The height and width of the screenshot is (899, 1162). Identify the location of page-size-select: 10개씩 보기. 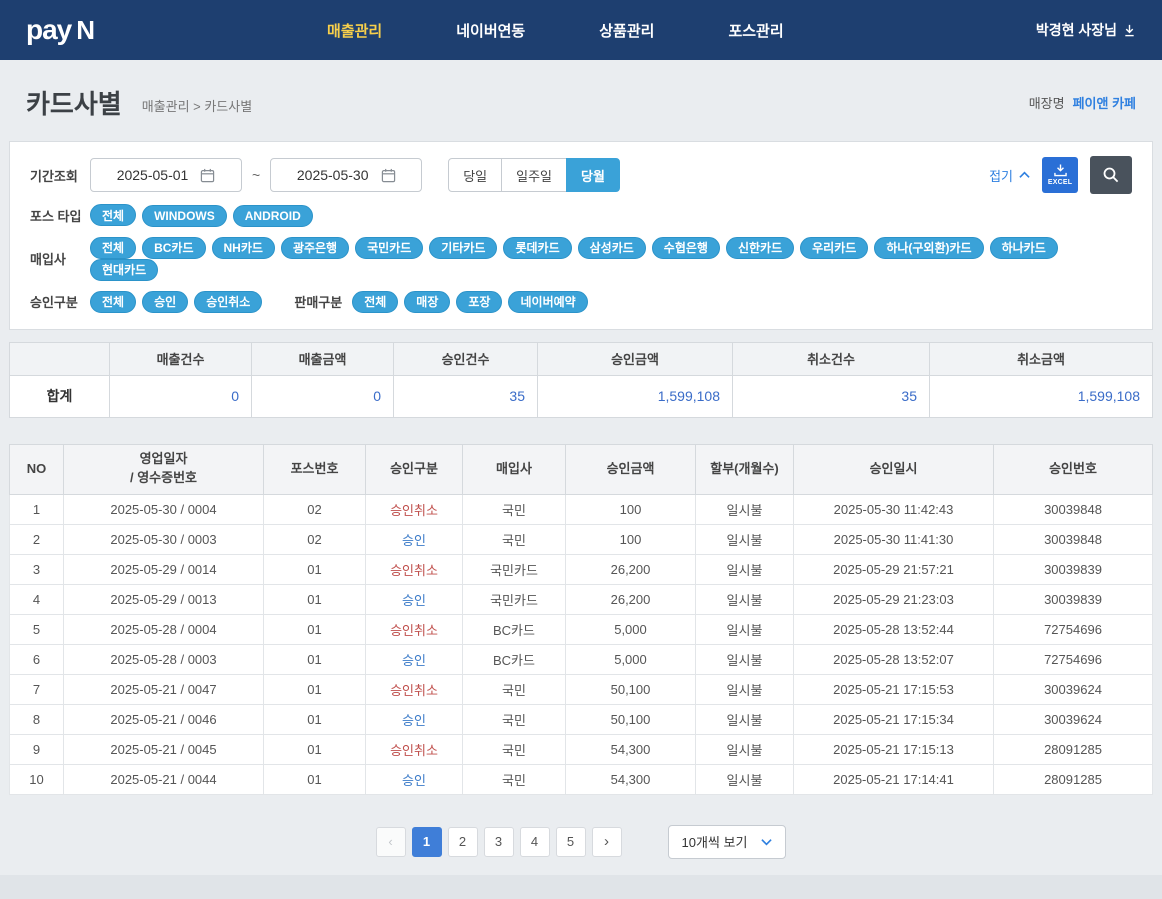
(727, 841).